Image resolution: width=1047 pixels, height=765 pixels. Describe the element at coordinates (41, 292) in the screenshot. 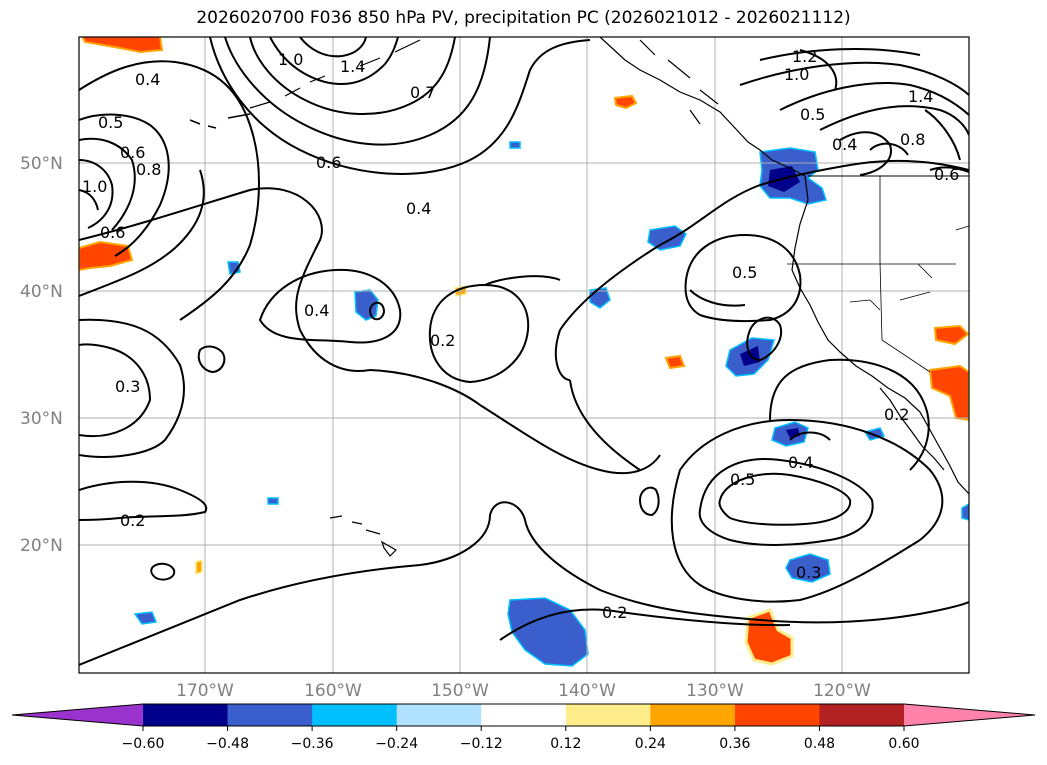

I see `lat-label: 40°N` at that location.